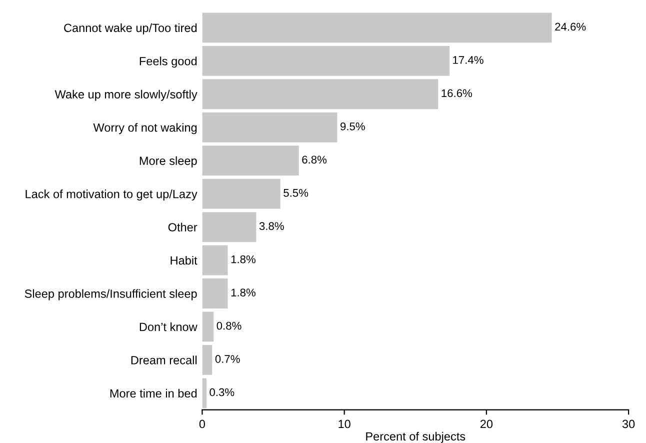 The image size is (646, 443). Describe the element at coordinates (344, 424) in the screenshot. I see `x-tick-label: 10` at that location.